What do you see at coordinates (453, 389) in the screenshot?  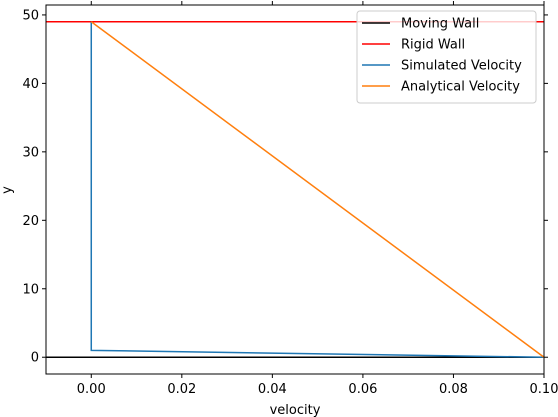 I see `x-tick-label: 0.08` at bounding box center [453, 389].